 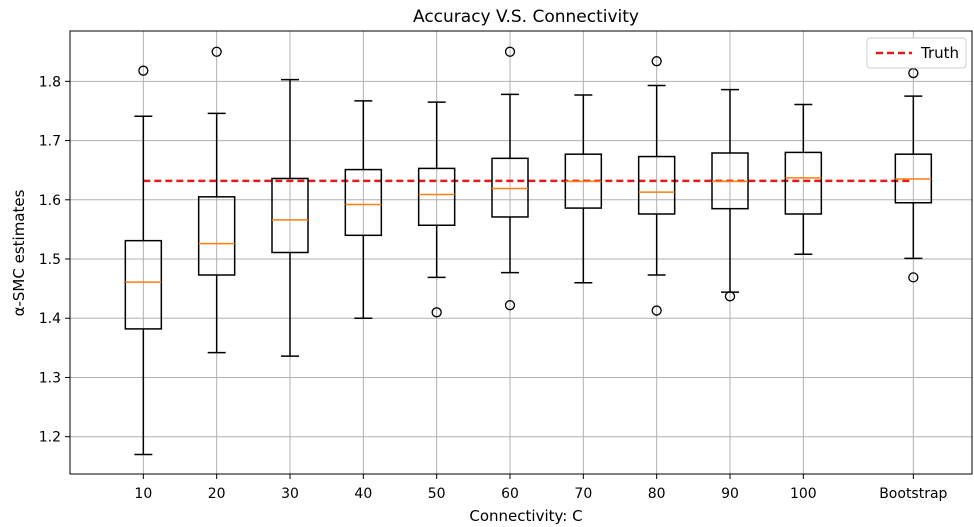 What do you see at coordinates (657, 494) in the screenshot?
I see `x-tick-label: 80` at bounding box center [657, 494].